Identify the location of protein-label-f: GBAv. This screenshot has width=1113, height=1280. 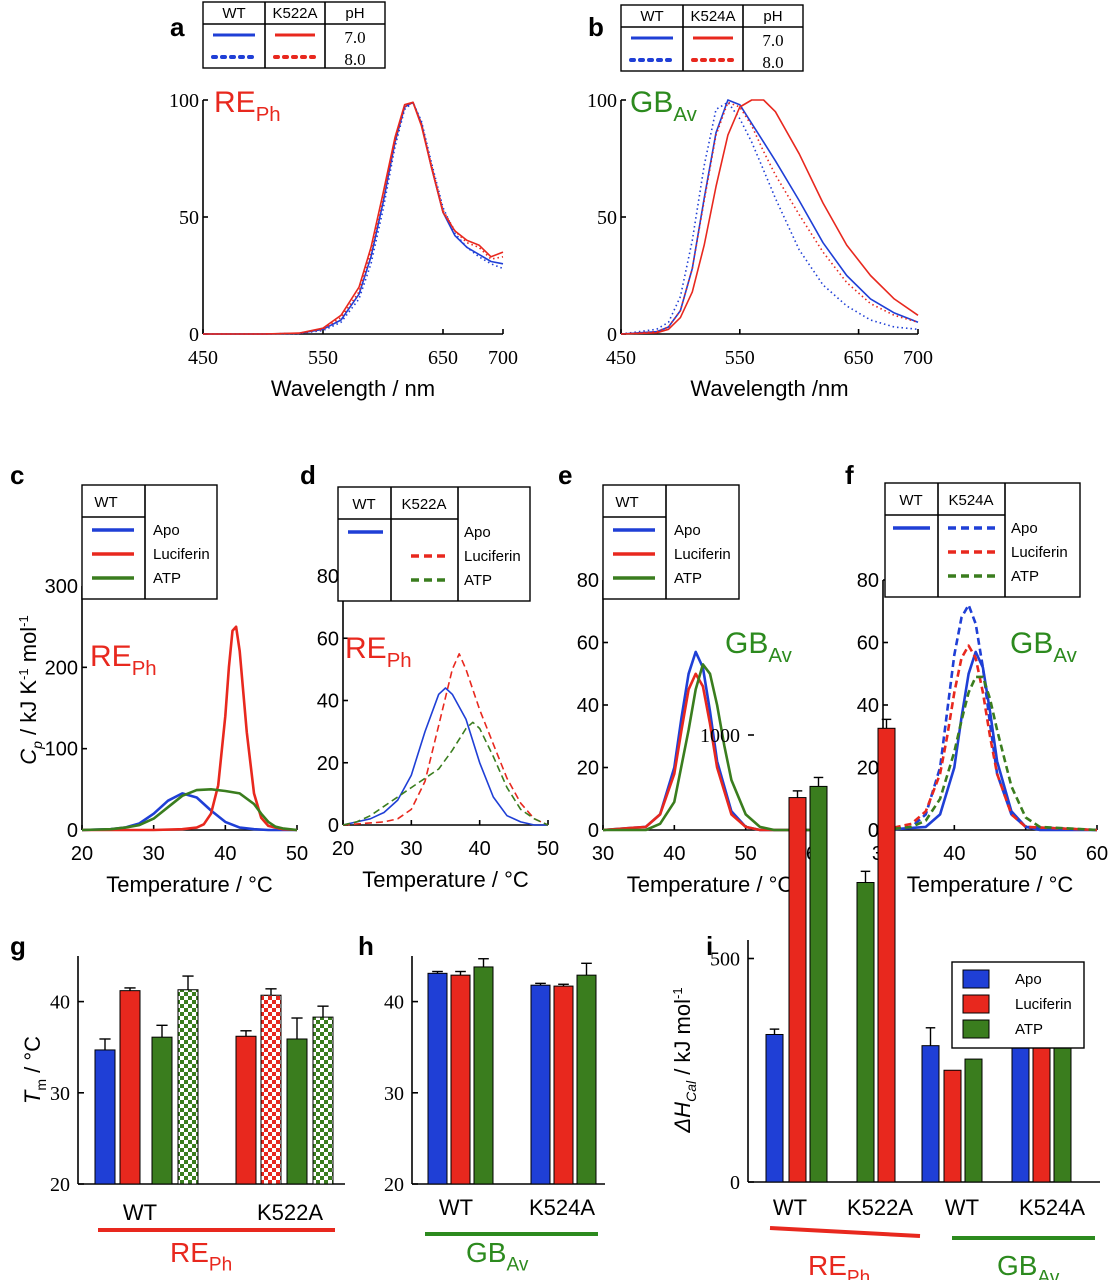
(1044, 647).